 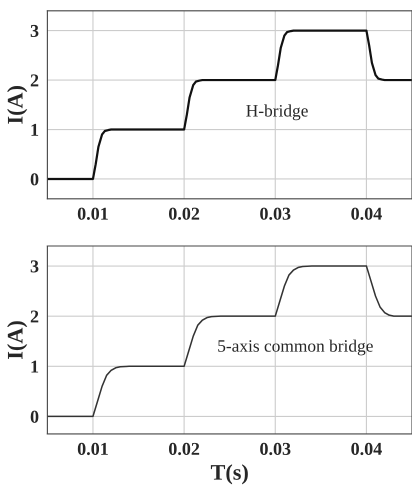 I want to click on x-axis-title: T(s), so click(x=229, y=474).